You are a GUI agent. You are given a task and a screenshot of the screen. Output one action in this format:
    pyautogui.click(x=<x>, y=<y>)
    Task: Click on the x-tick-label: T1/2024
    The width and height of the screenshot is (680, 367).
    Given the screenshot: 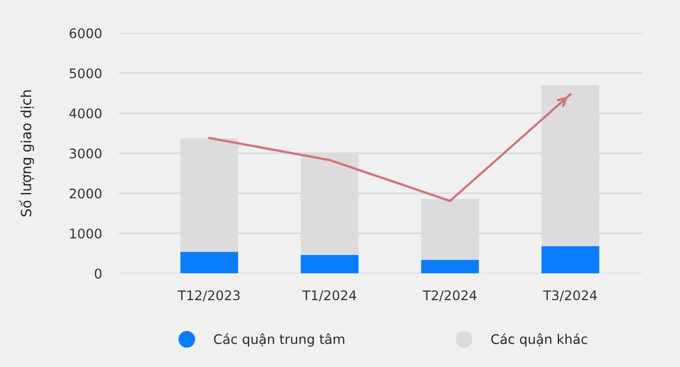 What is the action you would take?
    pyautogui.click(x=329, y=296)
    